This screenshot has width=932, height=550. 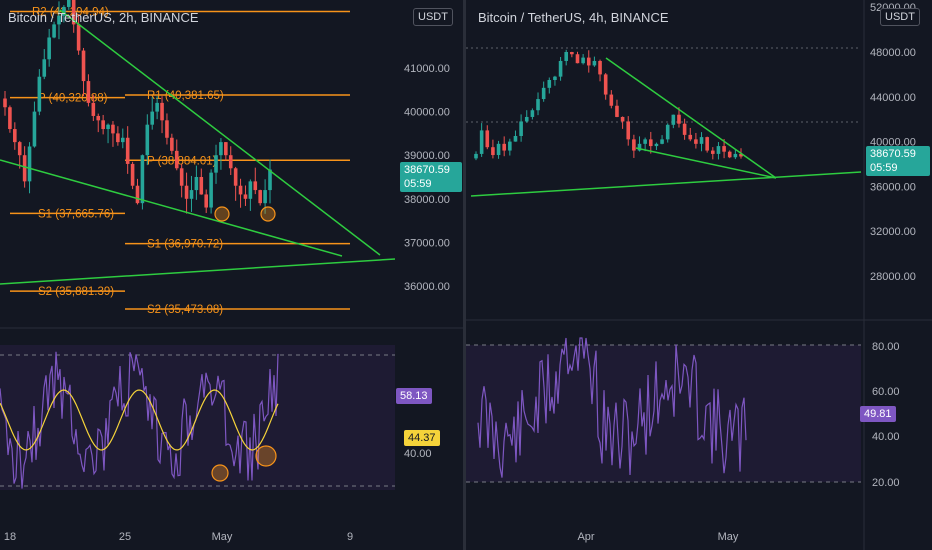 What do you see at coordinates (573, 17) in the screenshot?
I see `right-chart-title: Bitcoin / TetherUS, 4h, BINANCE` at bounding box center [573, 17].